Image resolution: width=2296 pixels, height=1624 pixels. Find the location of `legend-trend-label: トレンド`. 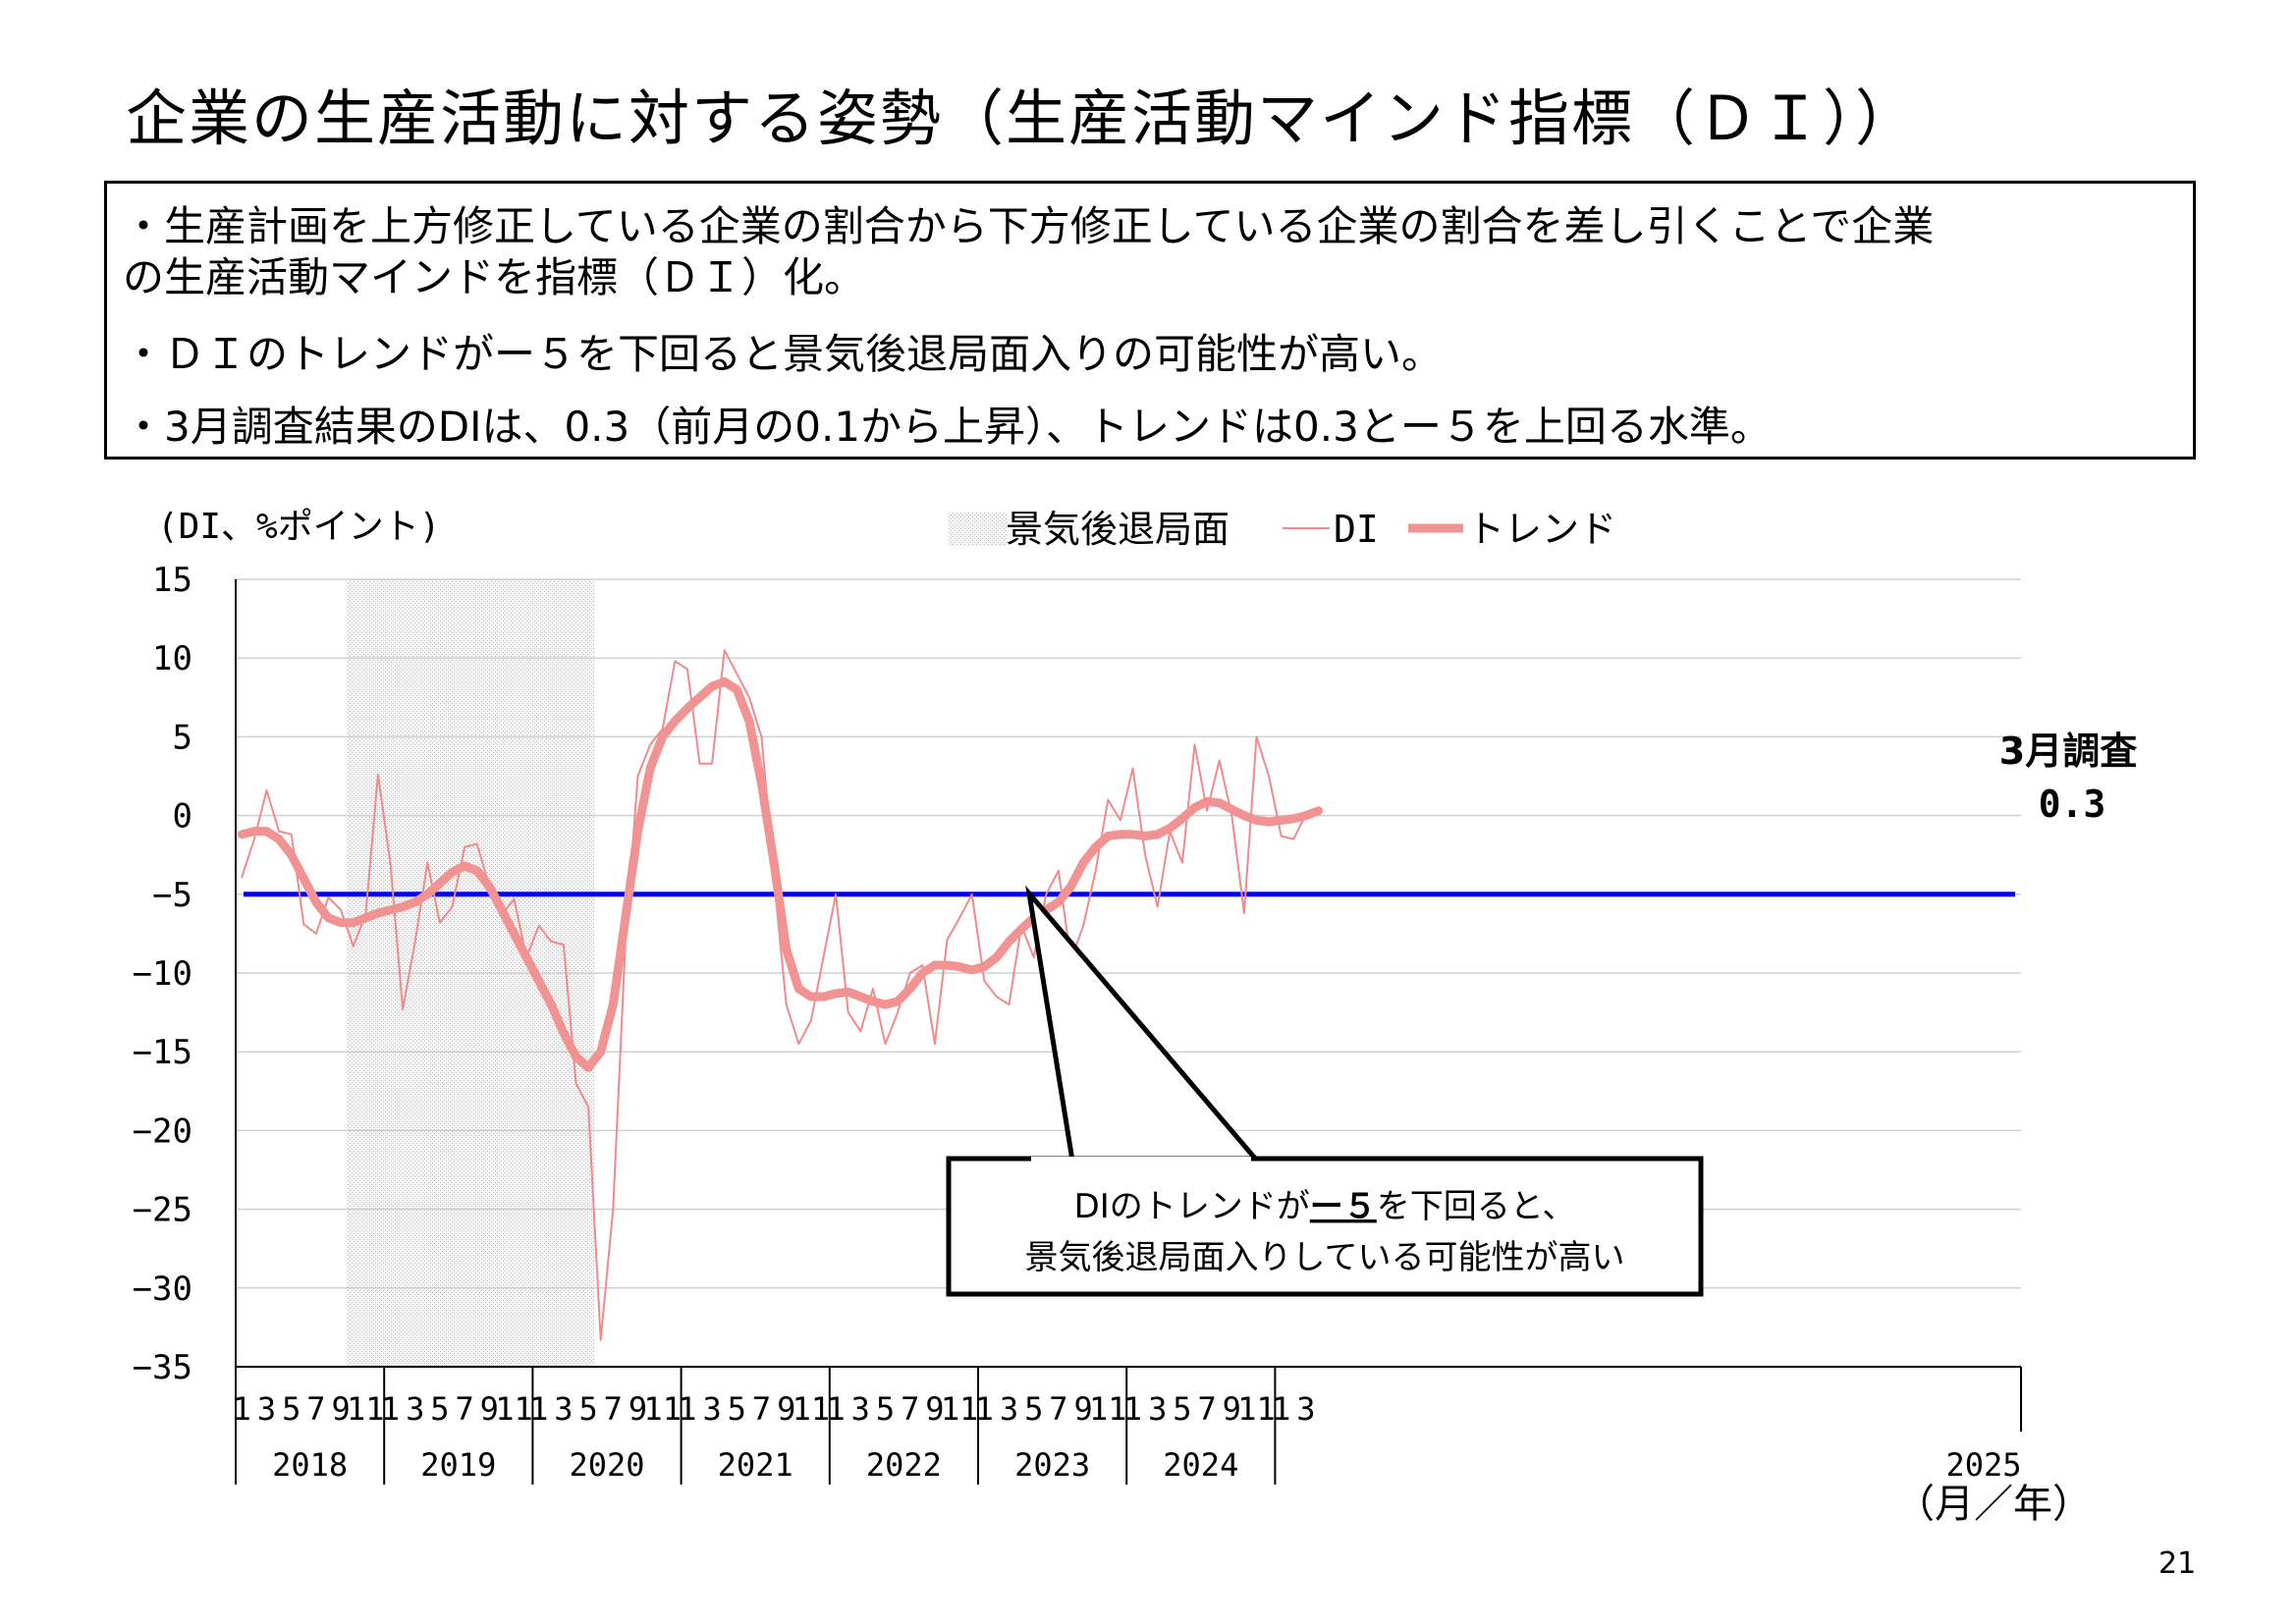

legend-trend-label: トレンド is located at coordinates (1541, 529).